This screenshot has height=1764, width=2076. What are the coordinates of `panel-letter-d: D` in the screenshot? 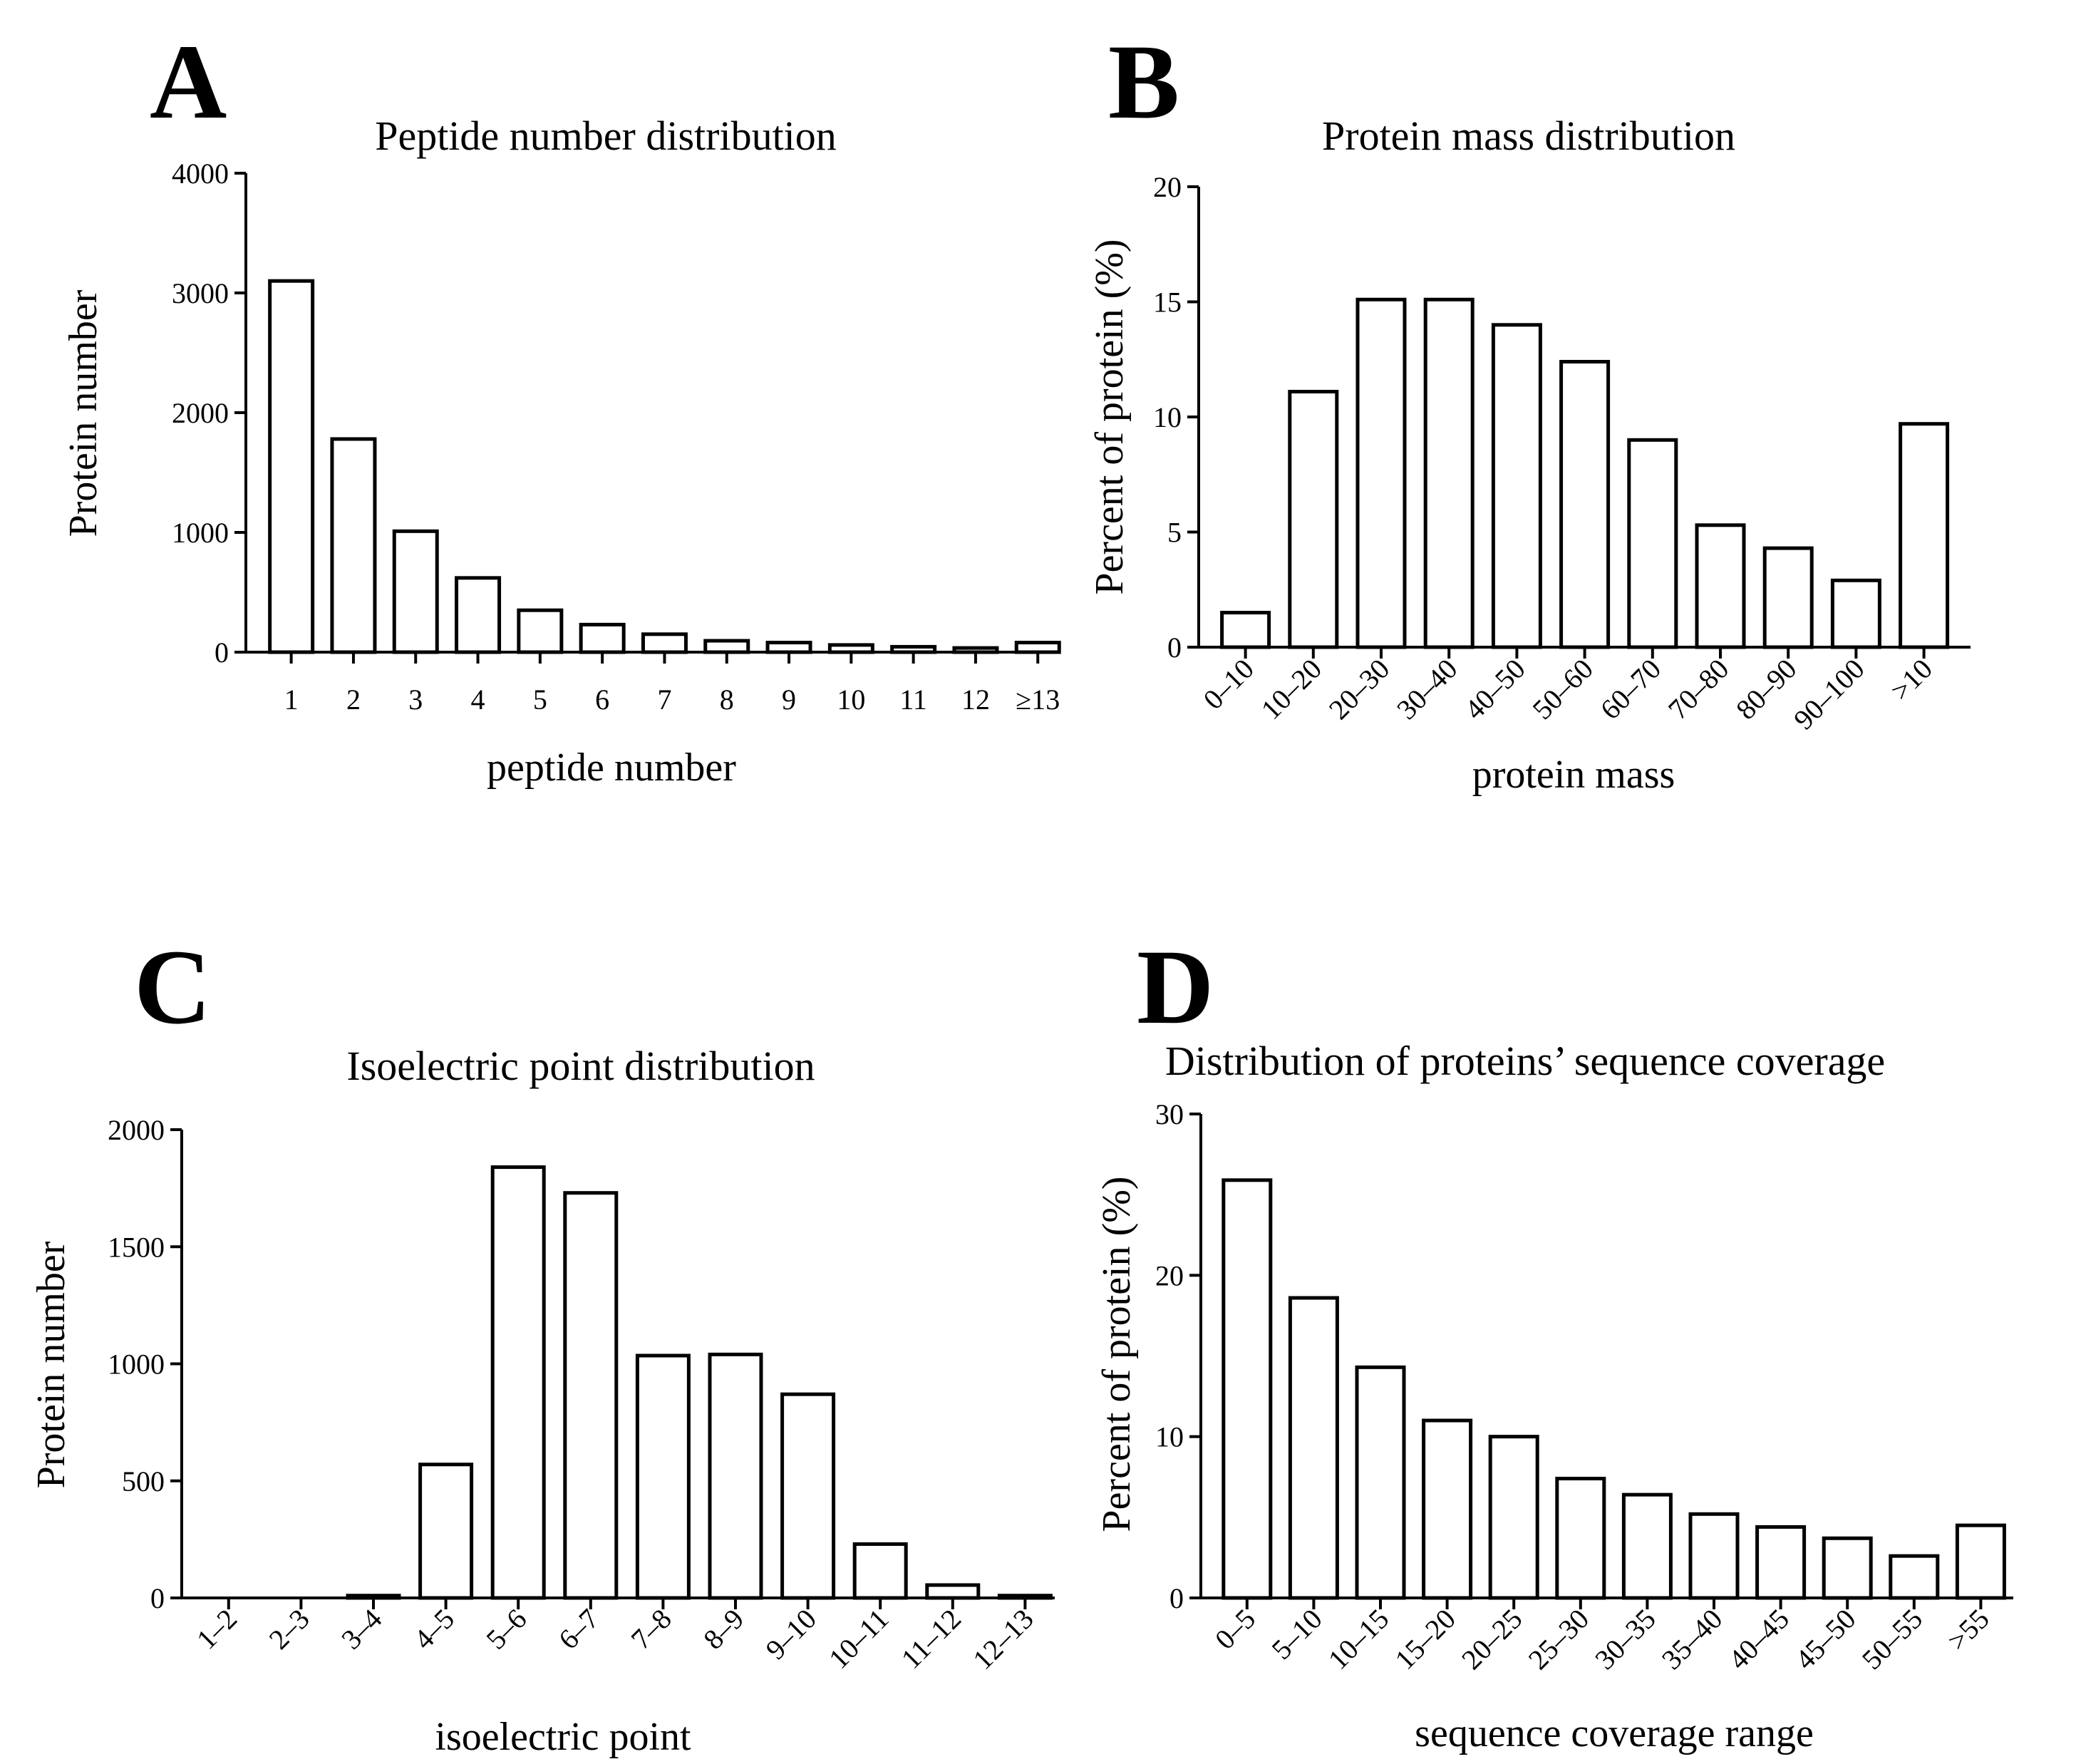 It's located at (1175, 987).